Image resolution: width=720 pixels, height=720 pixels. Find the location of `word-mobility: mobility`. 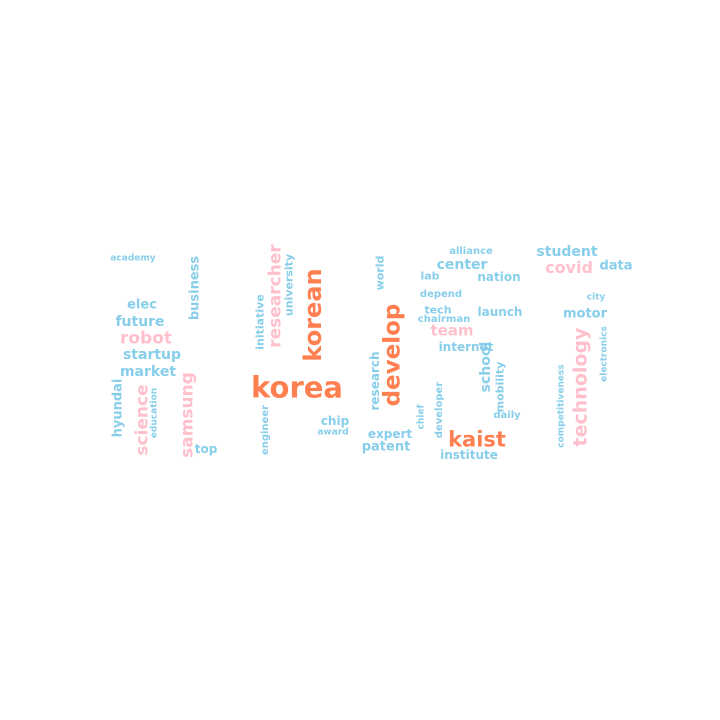

word-mobility: mobility is located at coordinates (500, 387).